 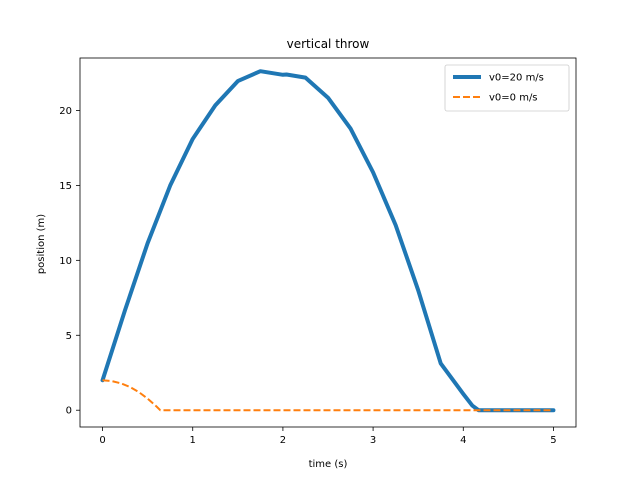 I want to click on x-tick-label: 5, so click(x=553, y=440).